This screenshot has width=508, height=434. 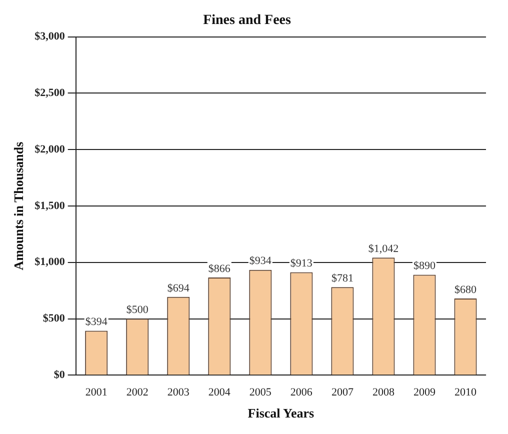 What do you see at coordinates (424, 392) in the screenshot?
I see `x-tick-label: 2009` at bounding box center [424, 392].